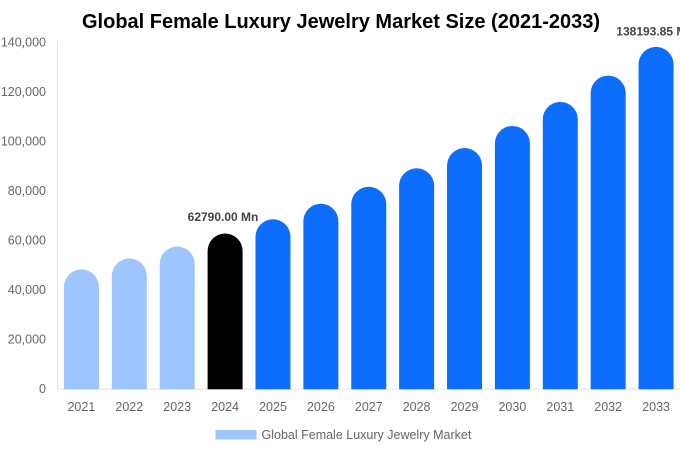 The height and width of the screenshot is (450, 680). I want to click on svg-text: 2028, so click(417, 407).